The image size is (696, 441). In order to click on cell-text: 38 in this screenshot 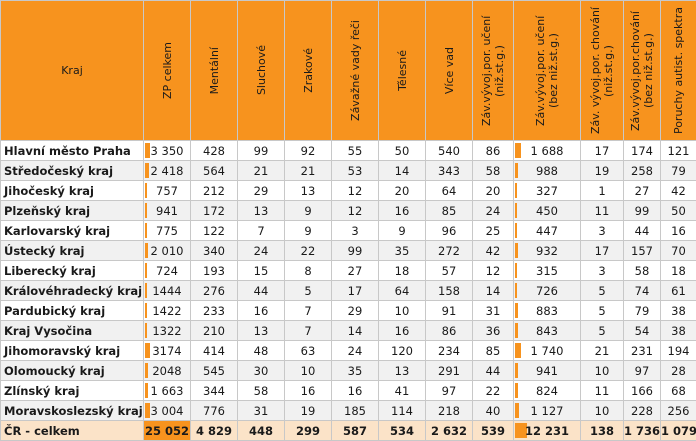, I will do `click(678, 330)`.